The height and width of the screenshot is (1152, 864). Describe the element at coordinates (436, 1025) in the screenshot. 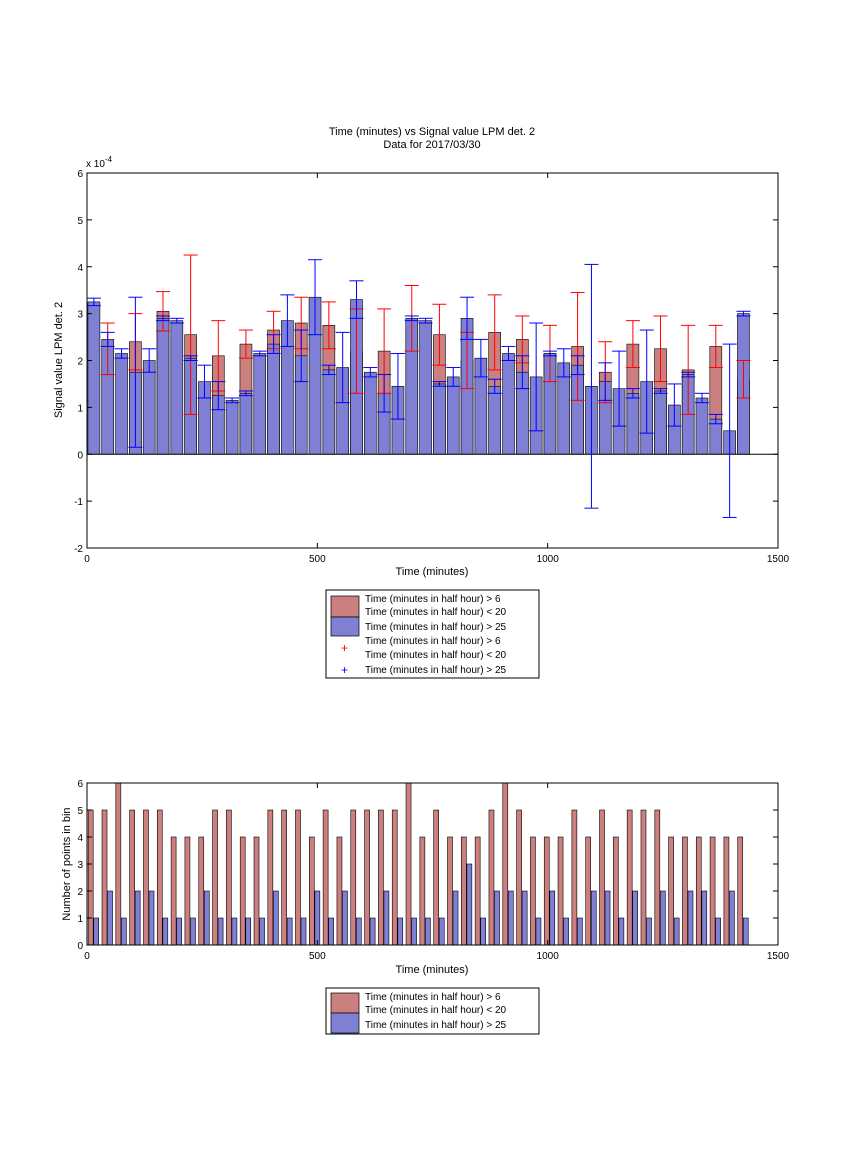

I see `legend-label: Time (minutes in half hour) > 25` at that location.